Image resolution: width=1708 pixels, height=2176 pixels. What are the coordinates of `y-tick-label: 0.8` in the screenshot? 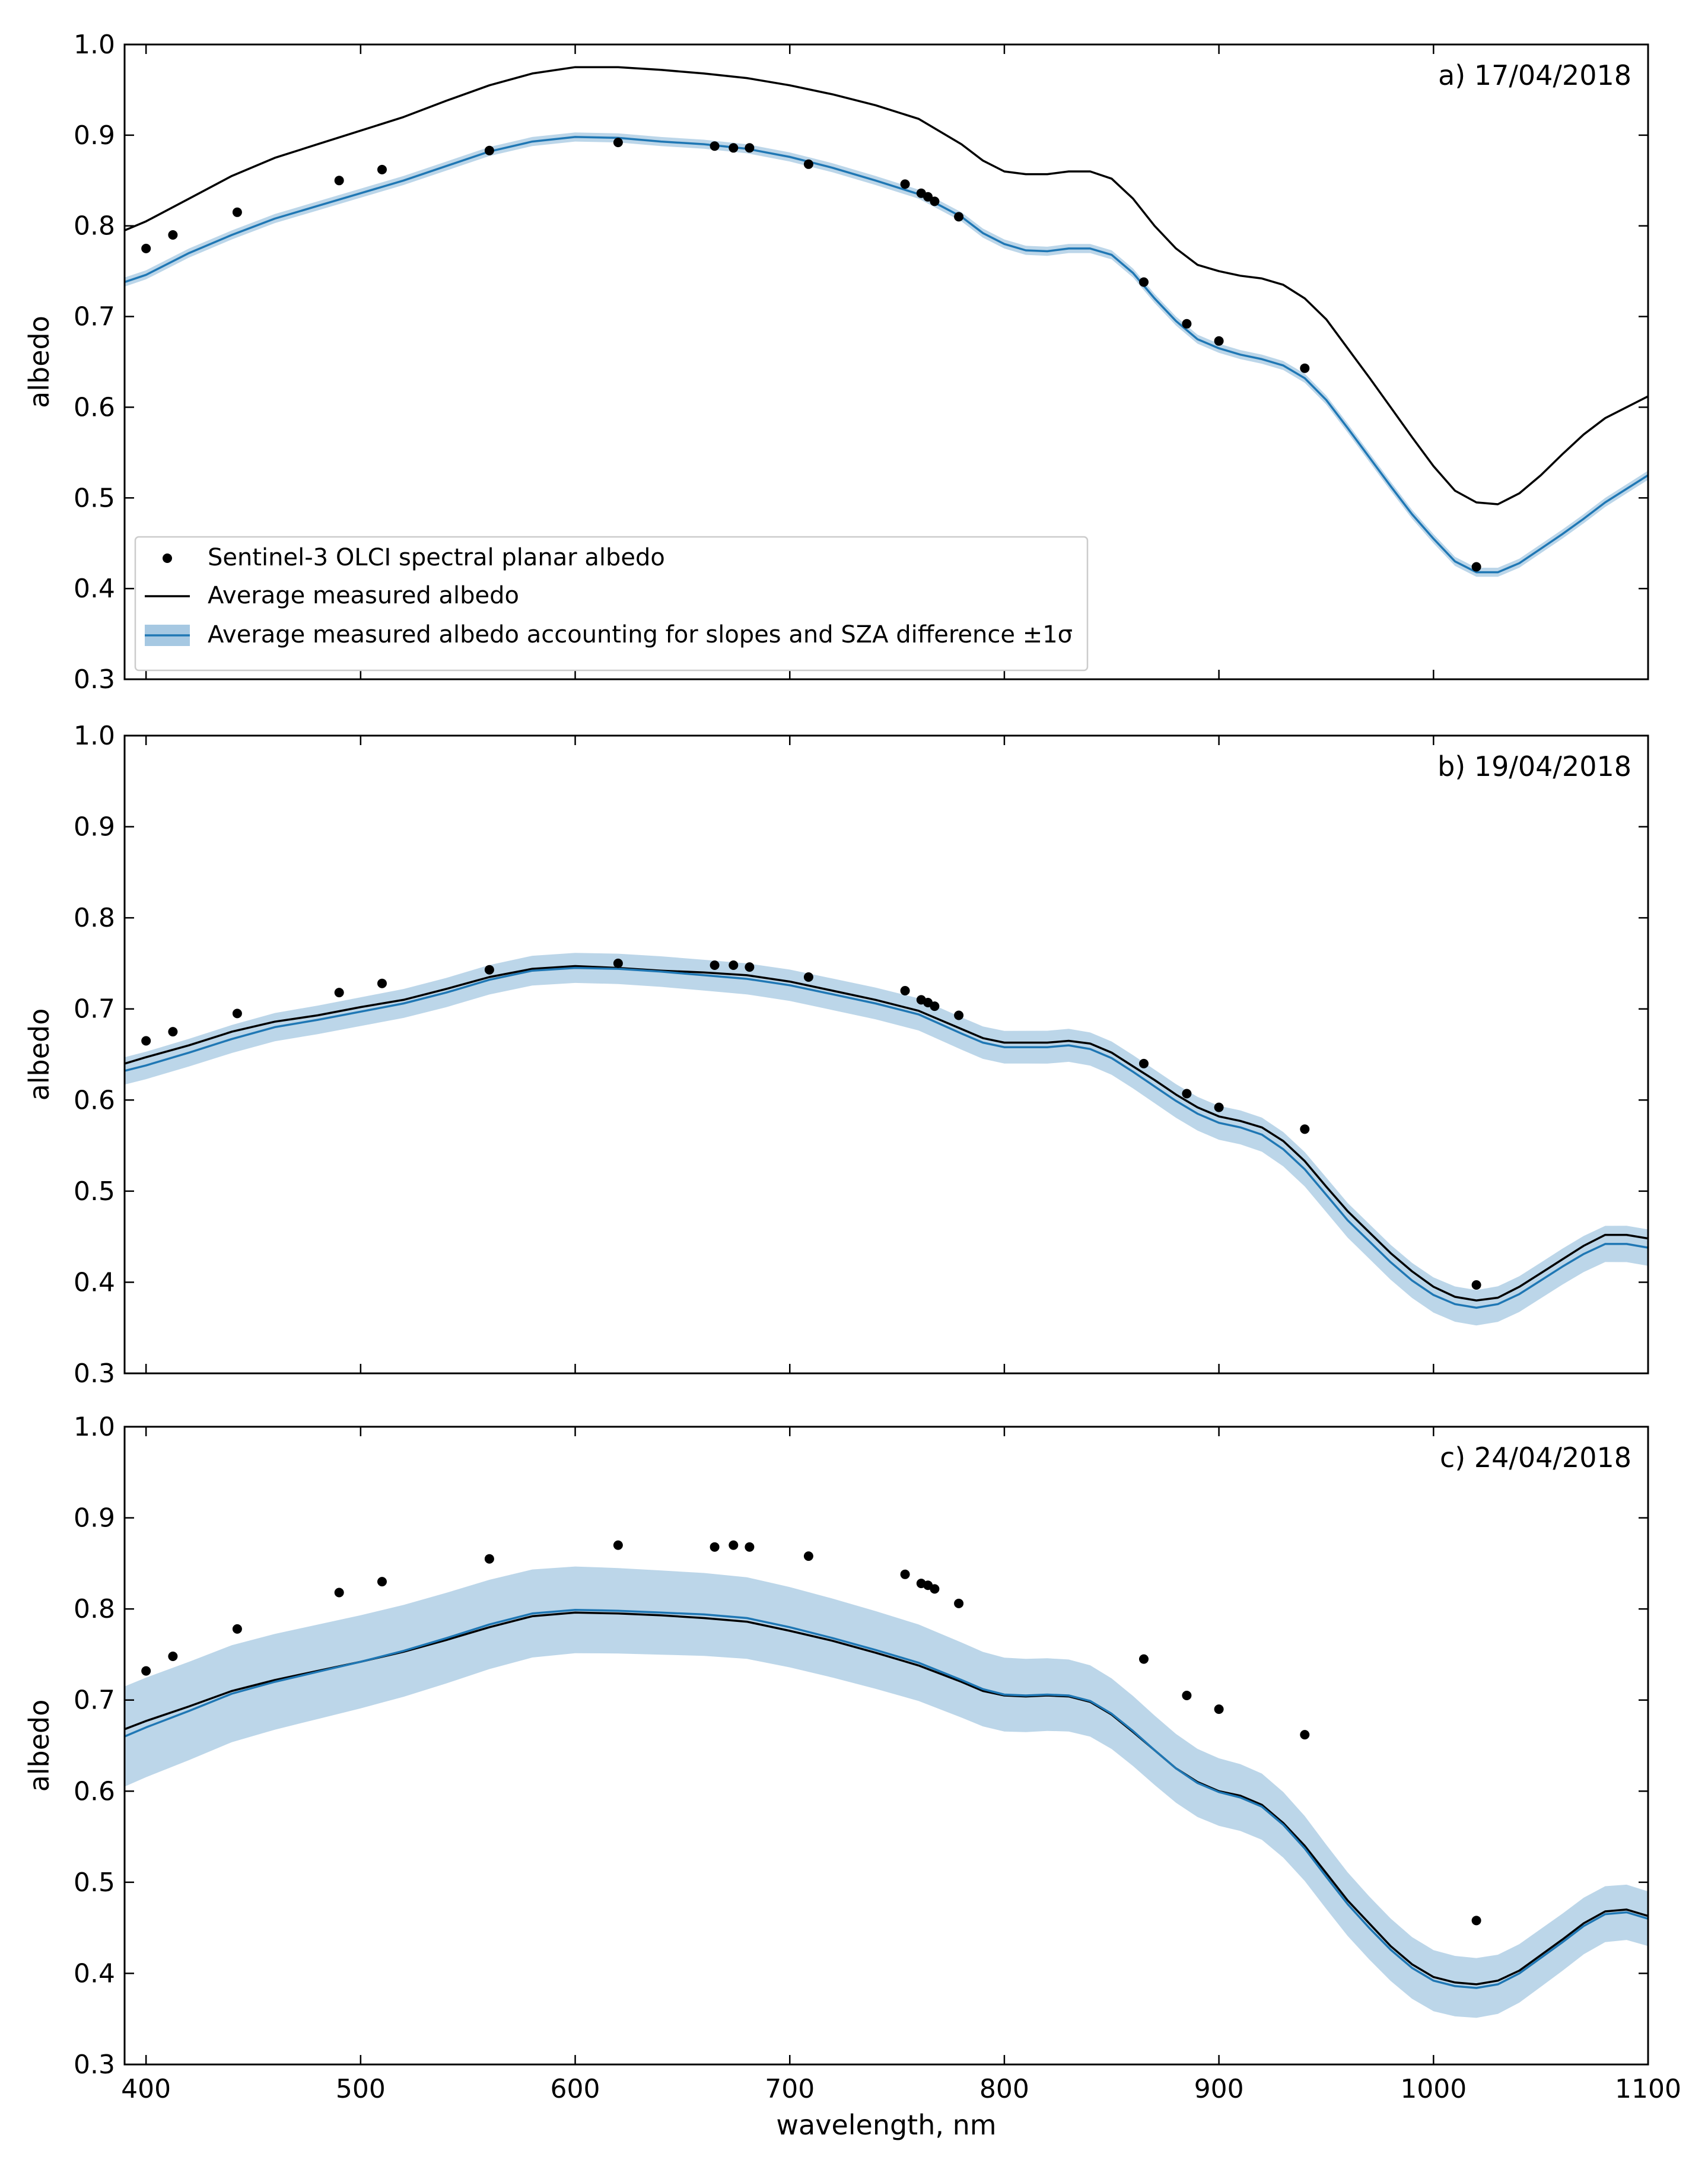 It's located at (94, 1609).